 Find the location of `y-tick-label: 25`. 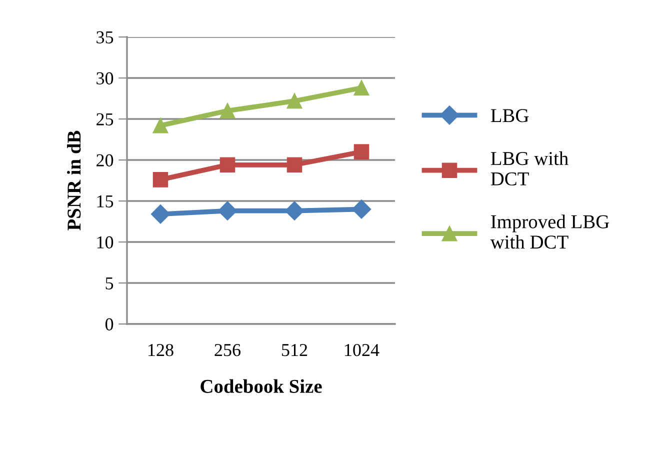

y-tick-label: 25 is located at coordinates (105, 119).